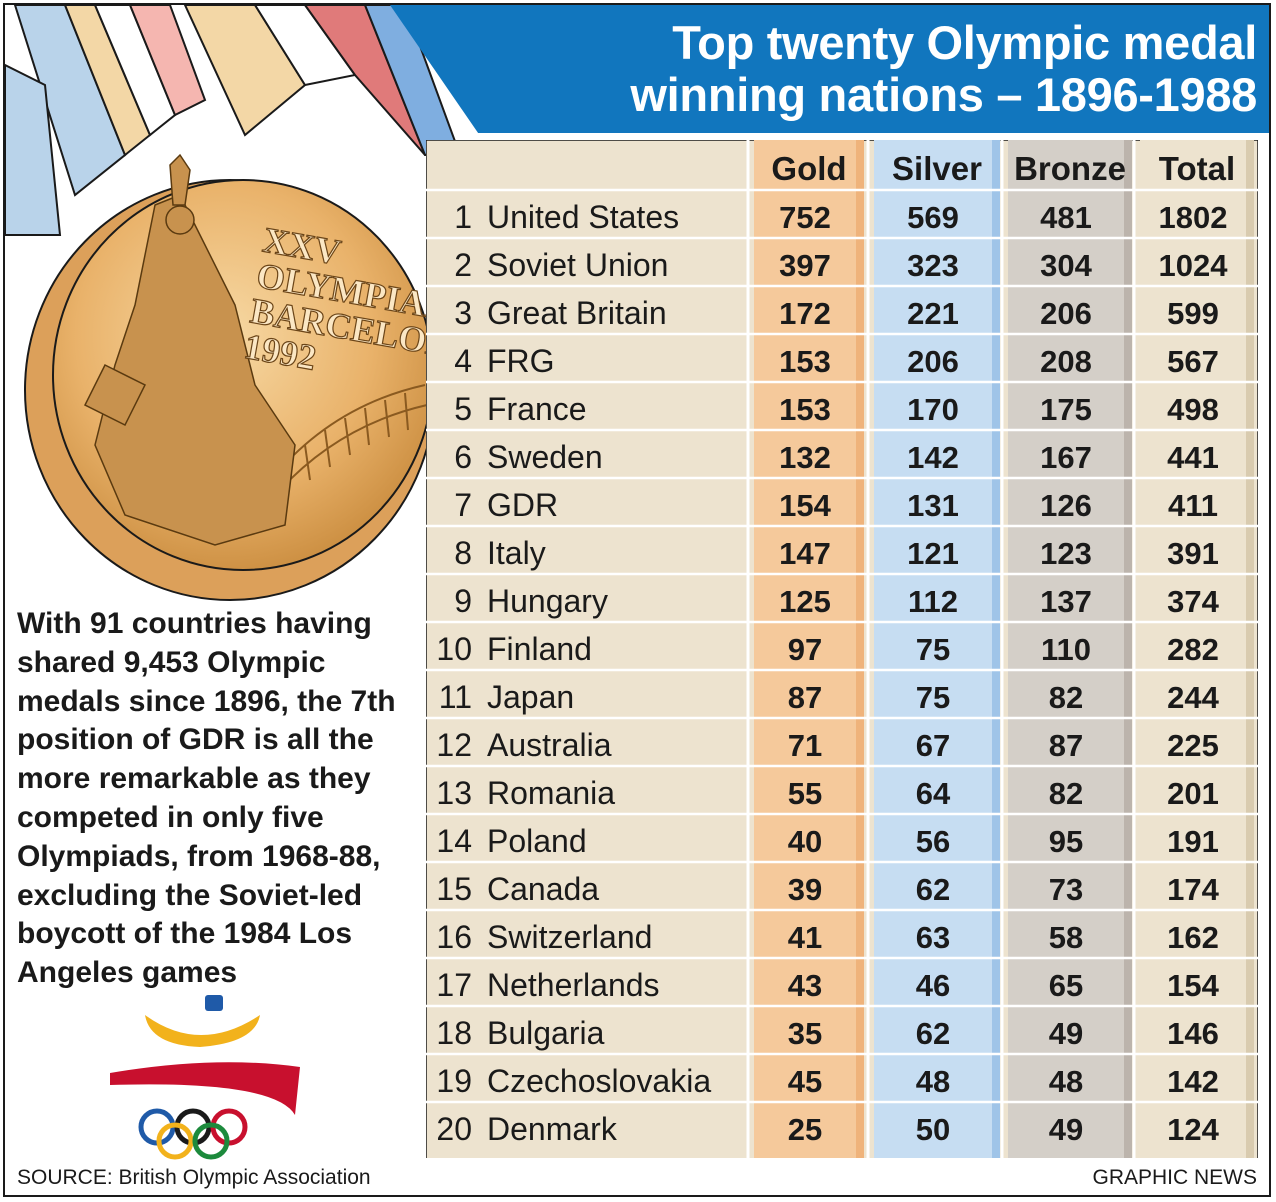 The image size is (1276, 1202). What do you see at coordinates (1193, 841) in the screenshot?
I see `total-value: 191` at bounding box center [1193, 841].